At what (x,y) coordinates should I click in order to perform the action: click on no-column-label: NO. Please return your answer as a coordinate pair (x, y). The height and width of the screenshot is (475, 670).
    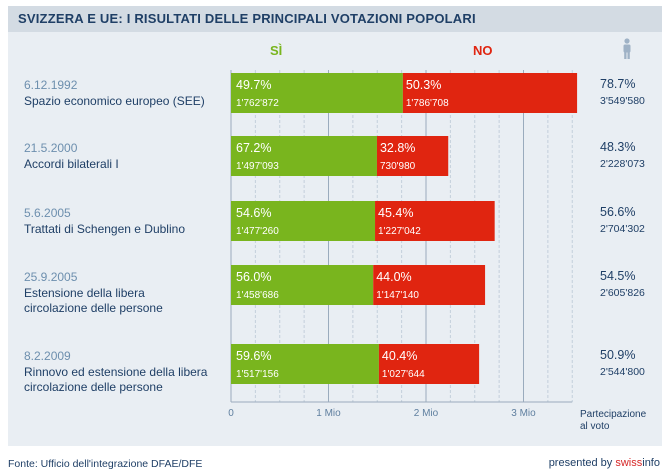
    Looking at the image, I should click on (483, 50).